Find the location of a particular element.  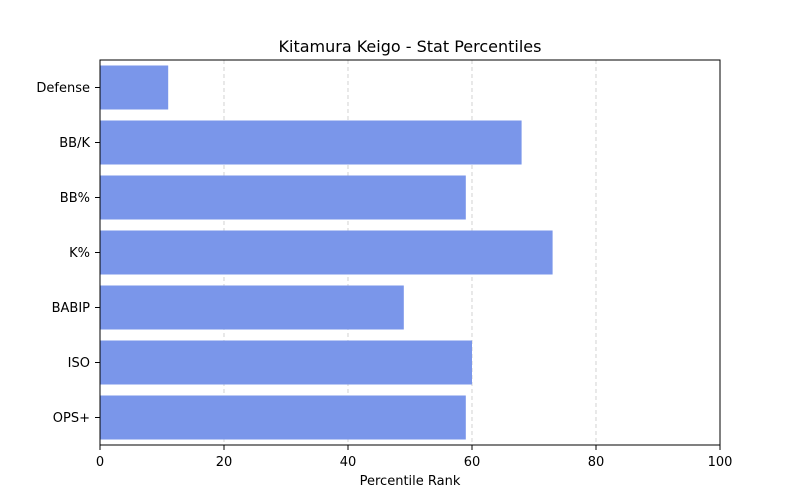

y-tick-label: BB% is located at coordinates (75, 198).